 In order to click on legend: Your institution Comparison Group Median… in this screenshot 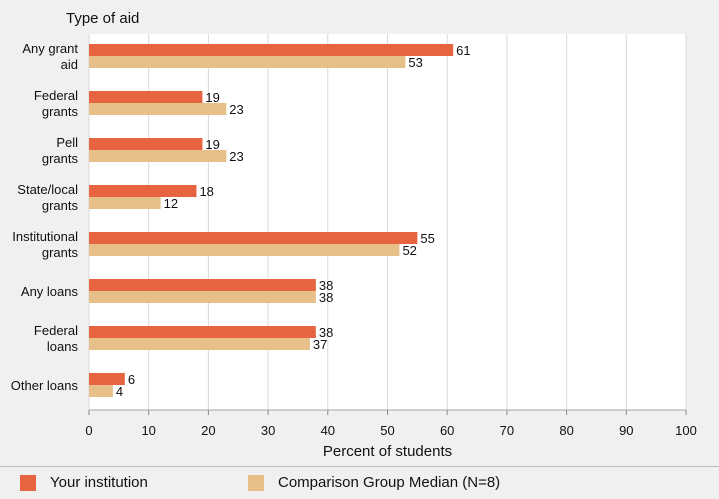, I will do `click(359, 482)`.